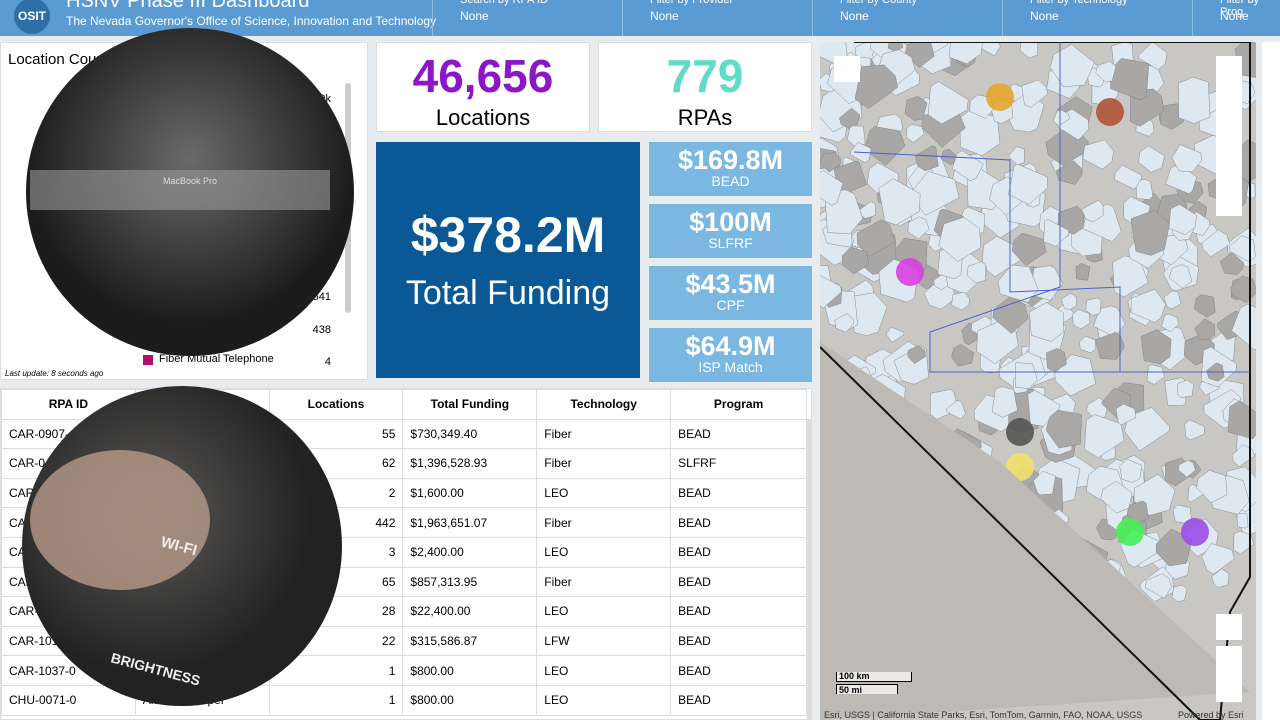  Describe the element at coordinates (604, 404) in the screenshot. I see `column-header: Technology` at that location.